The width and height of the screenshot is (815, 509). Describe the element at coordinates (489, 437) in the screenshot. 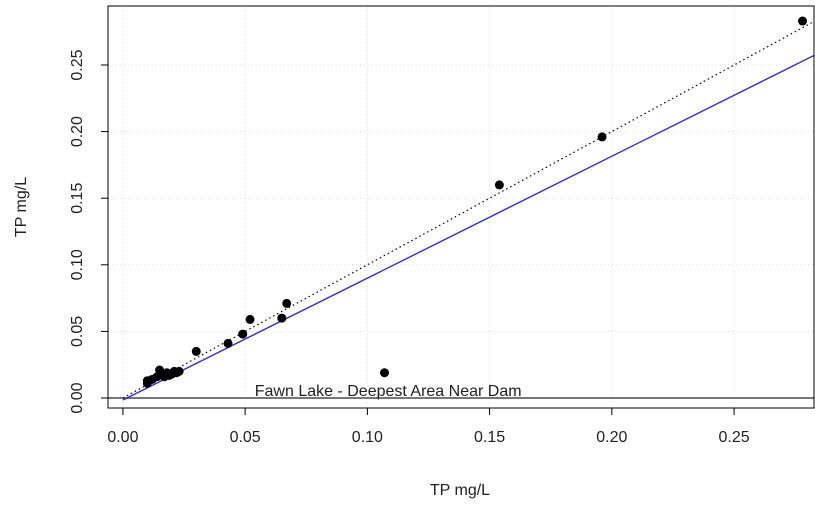

I see `x-tick-label: 0.15` at that location.